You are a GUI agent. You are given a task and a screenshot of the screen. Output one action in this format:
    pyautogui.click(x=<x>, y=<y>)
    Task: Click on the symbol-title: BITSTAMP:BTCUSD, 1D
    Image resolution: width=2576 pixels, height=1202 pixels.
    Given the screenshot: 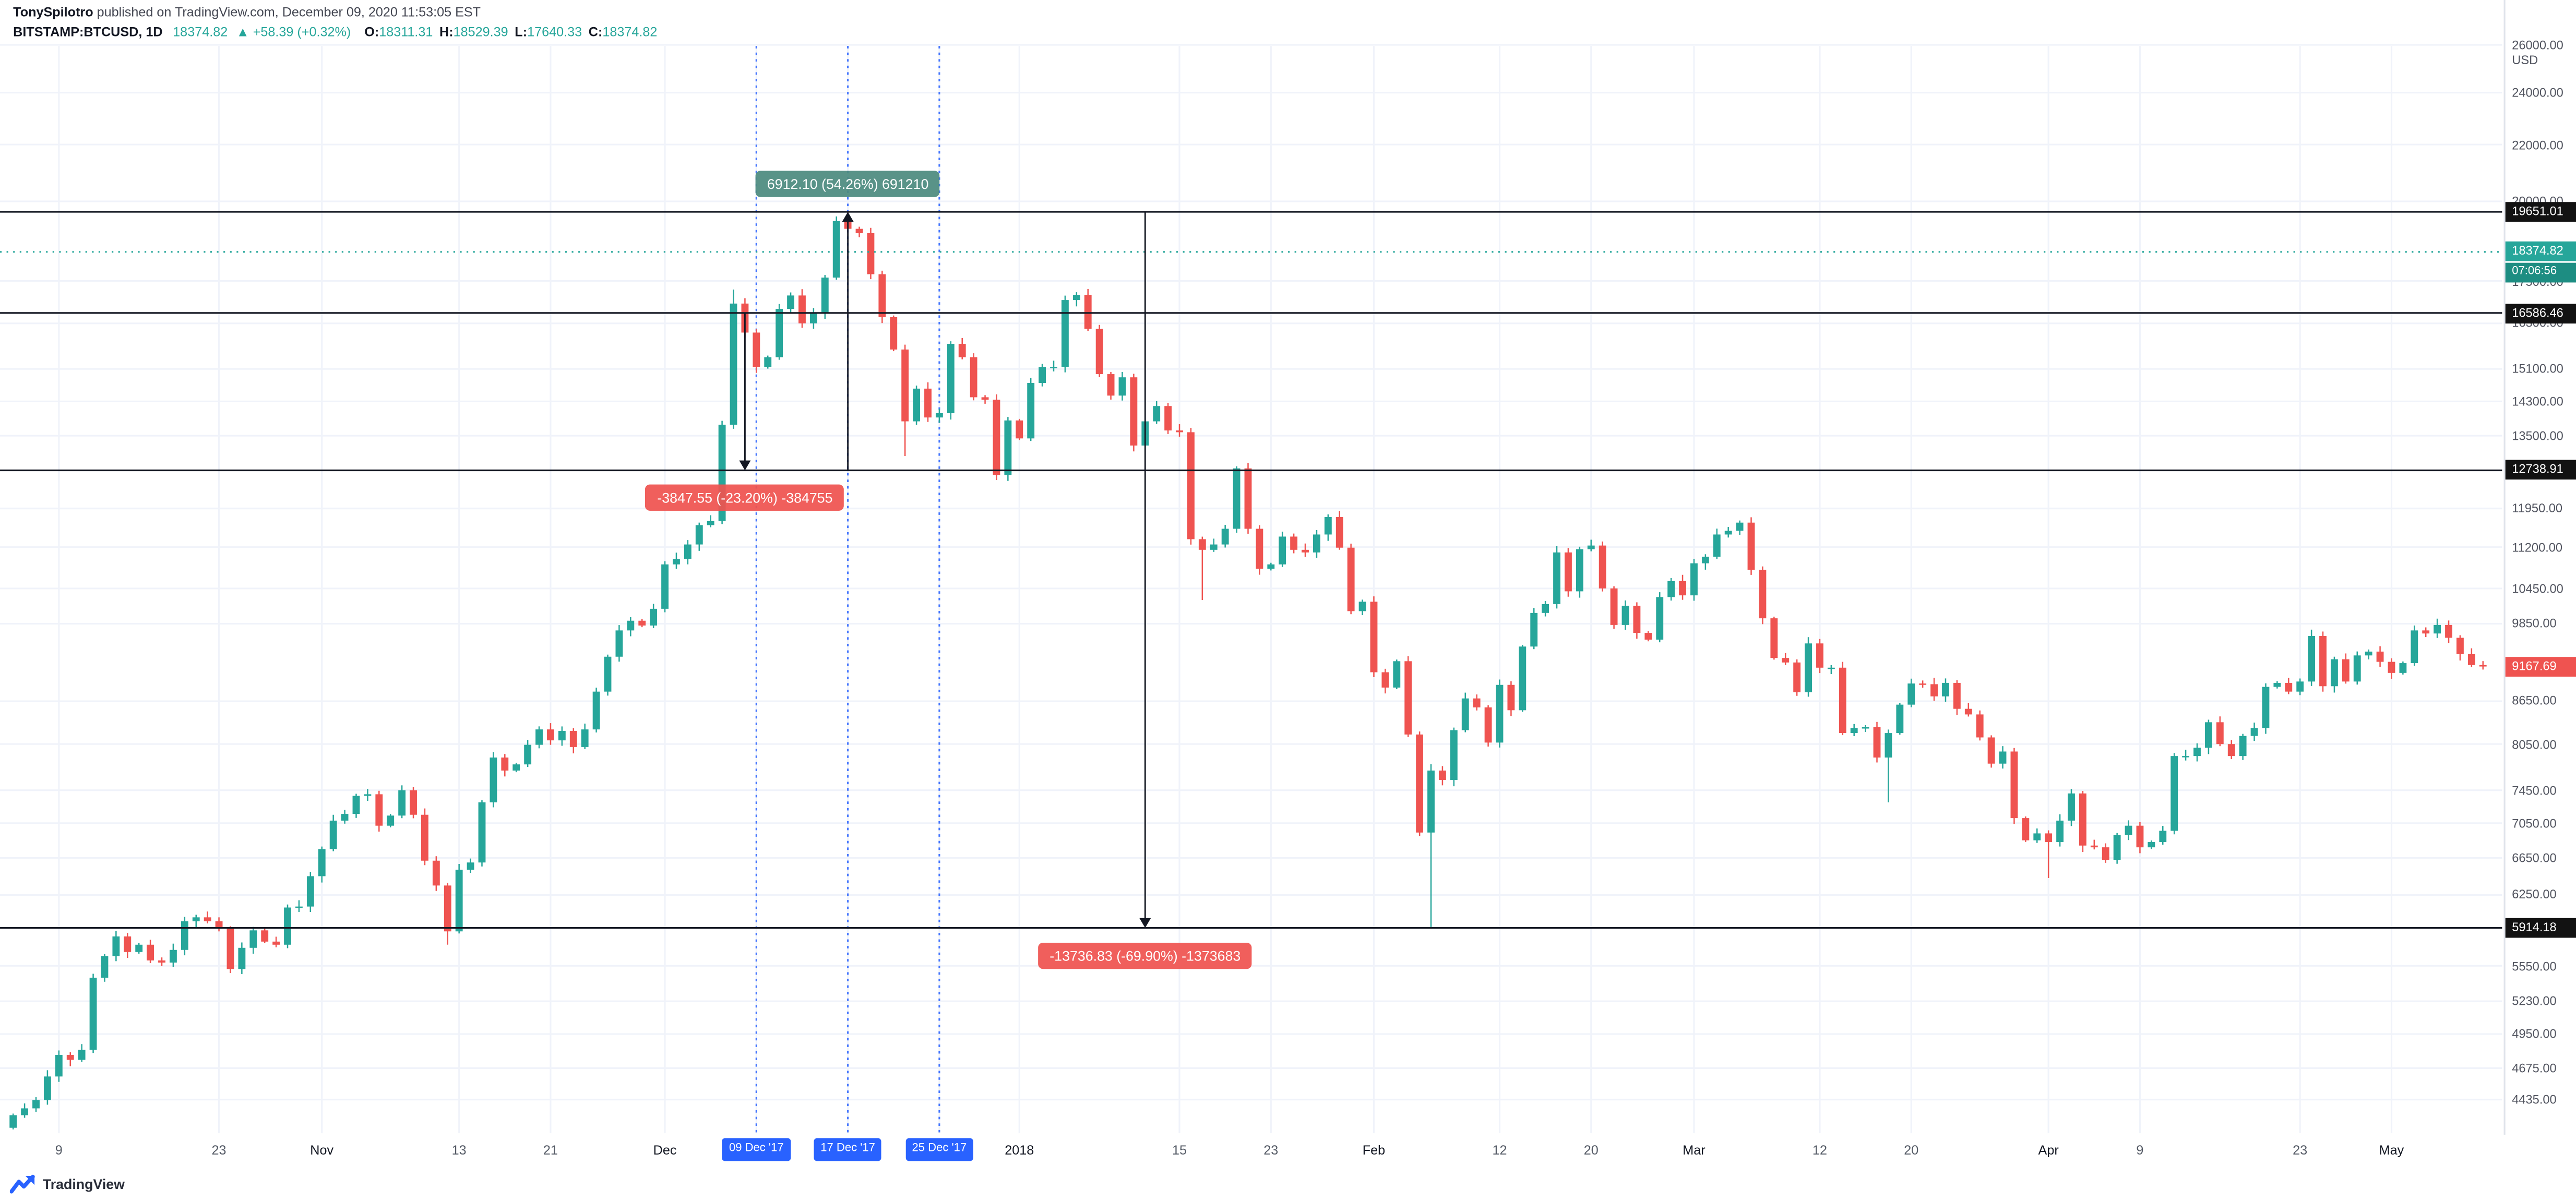 What is the action you would take?
    pyautogui.click(x=88, y=32)
    